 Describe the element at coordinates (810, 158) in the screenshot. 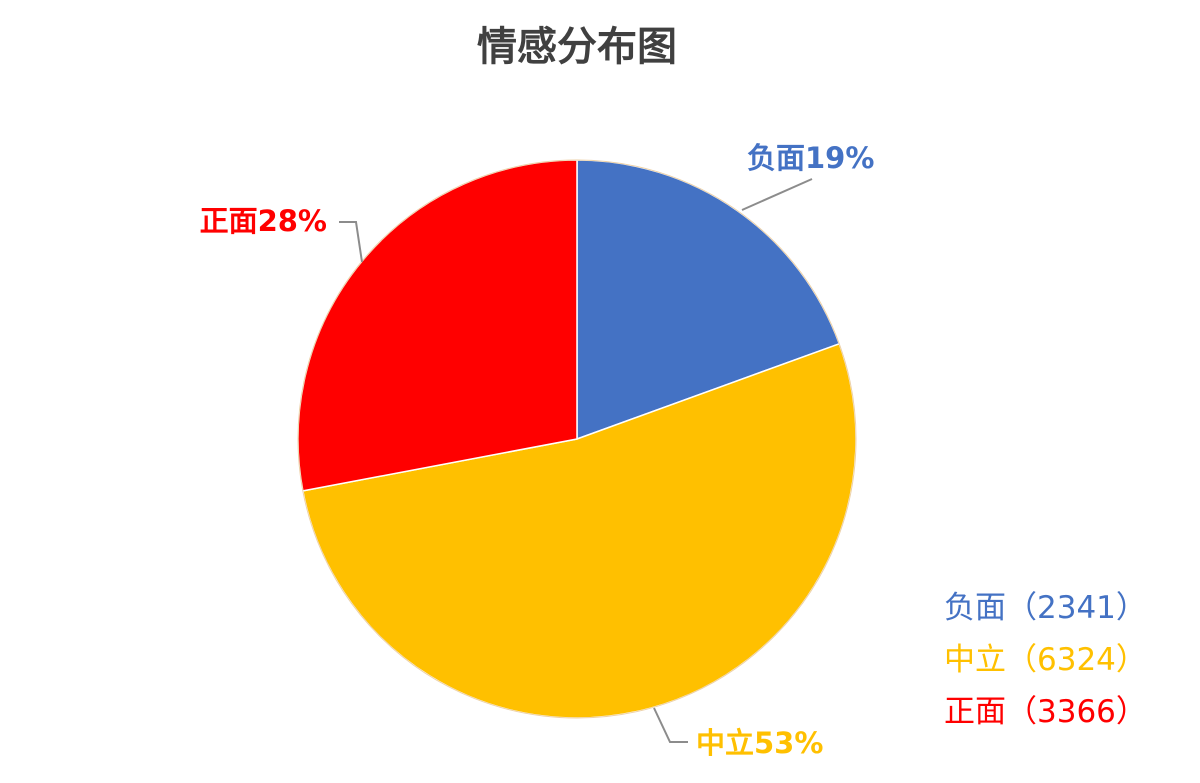

I see `data-label-negative: 负面19%` at that location.